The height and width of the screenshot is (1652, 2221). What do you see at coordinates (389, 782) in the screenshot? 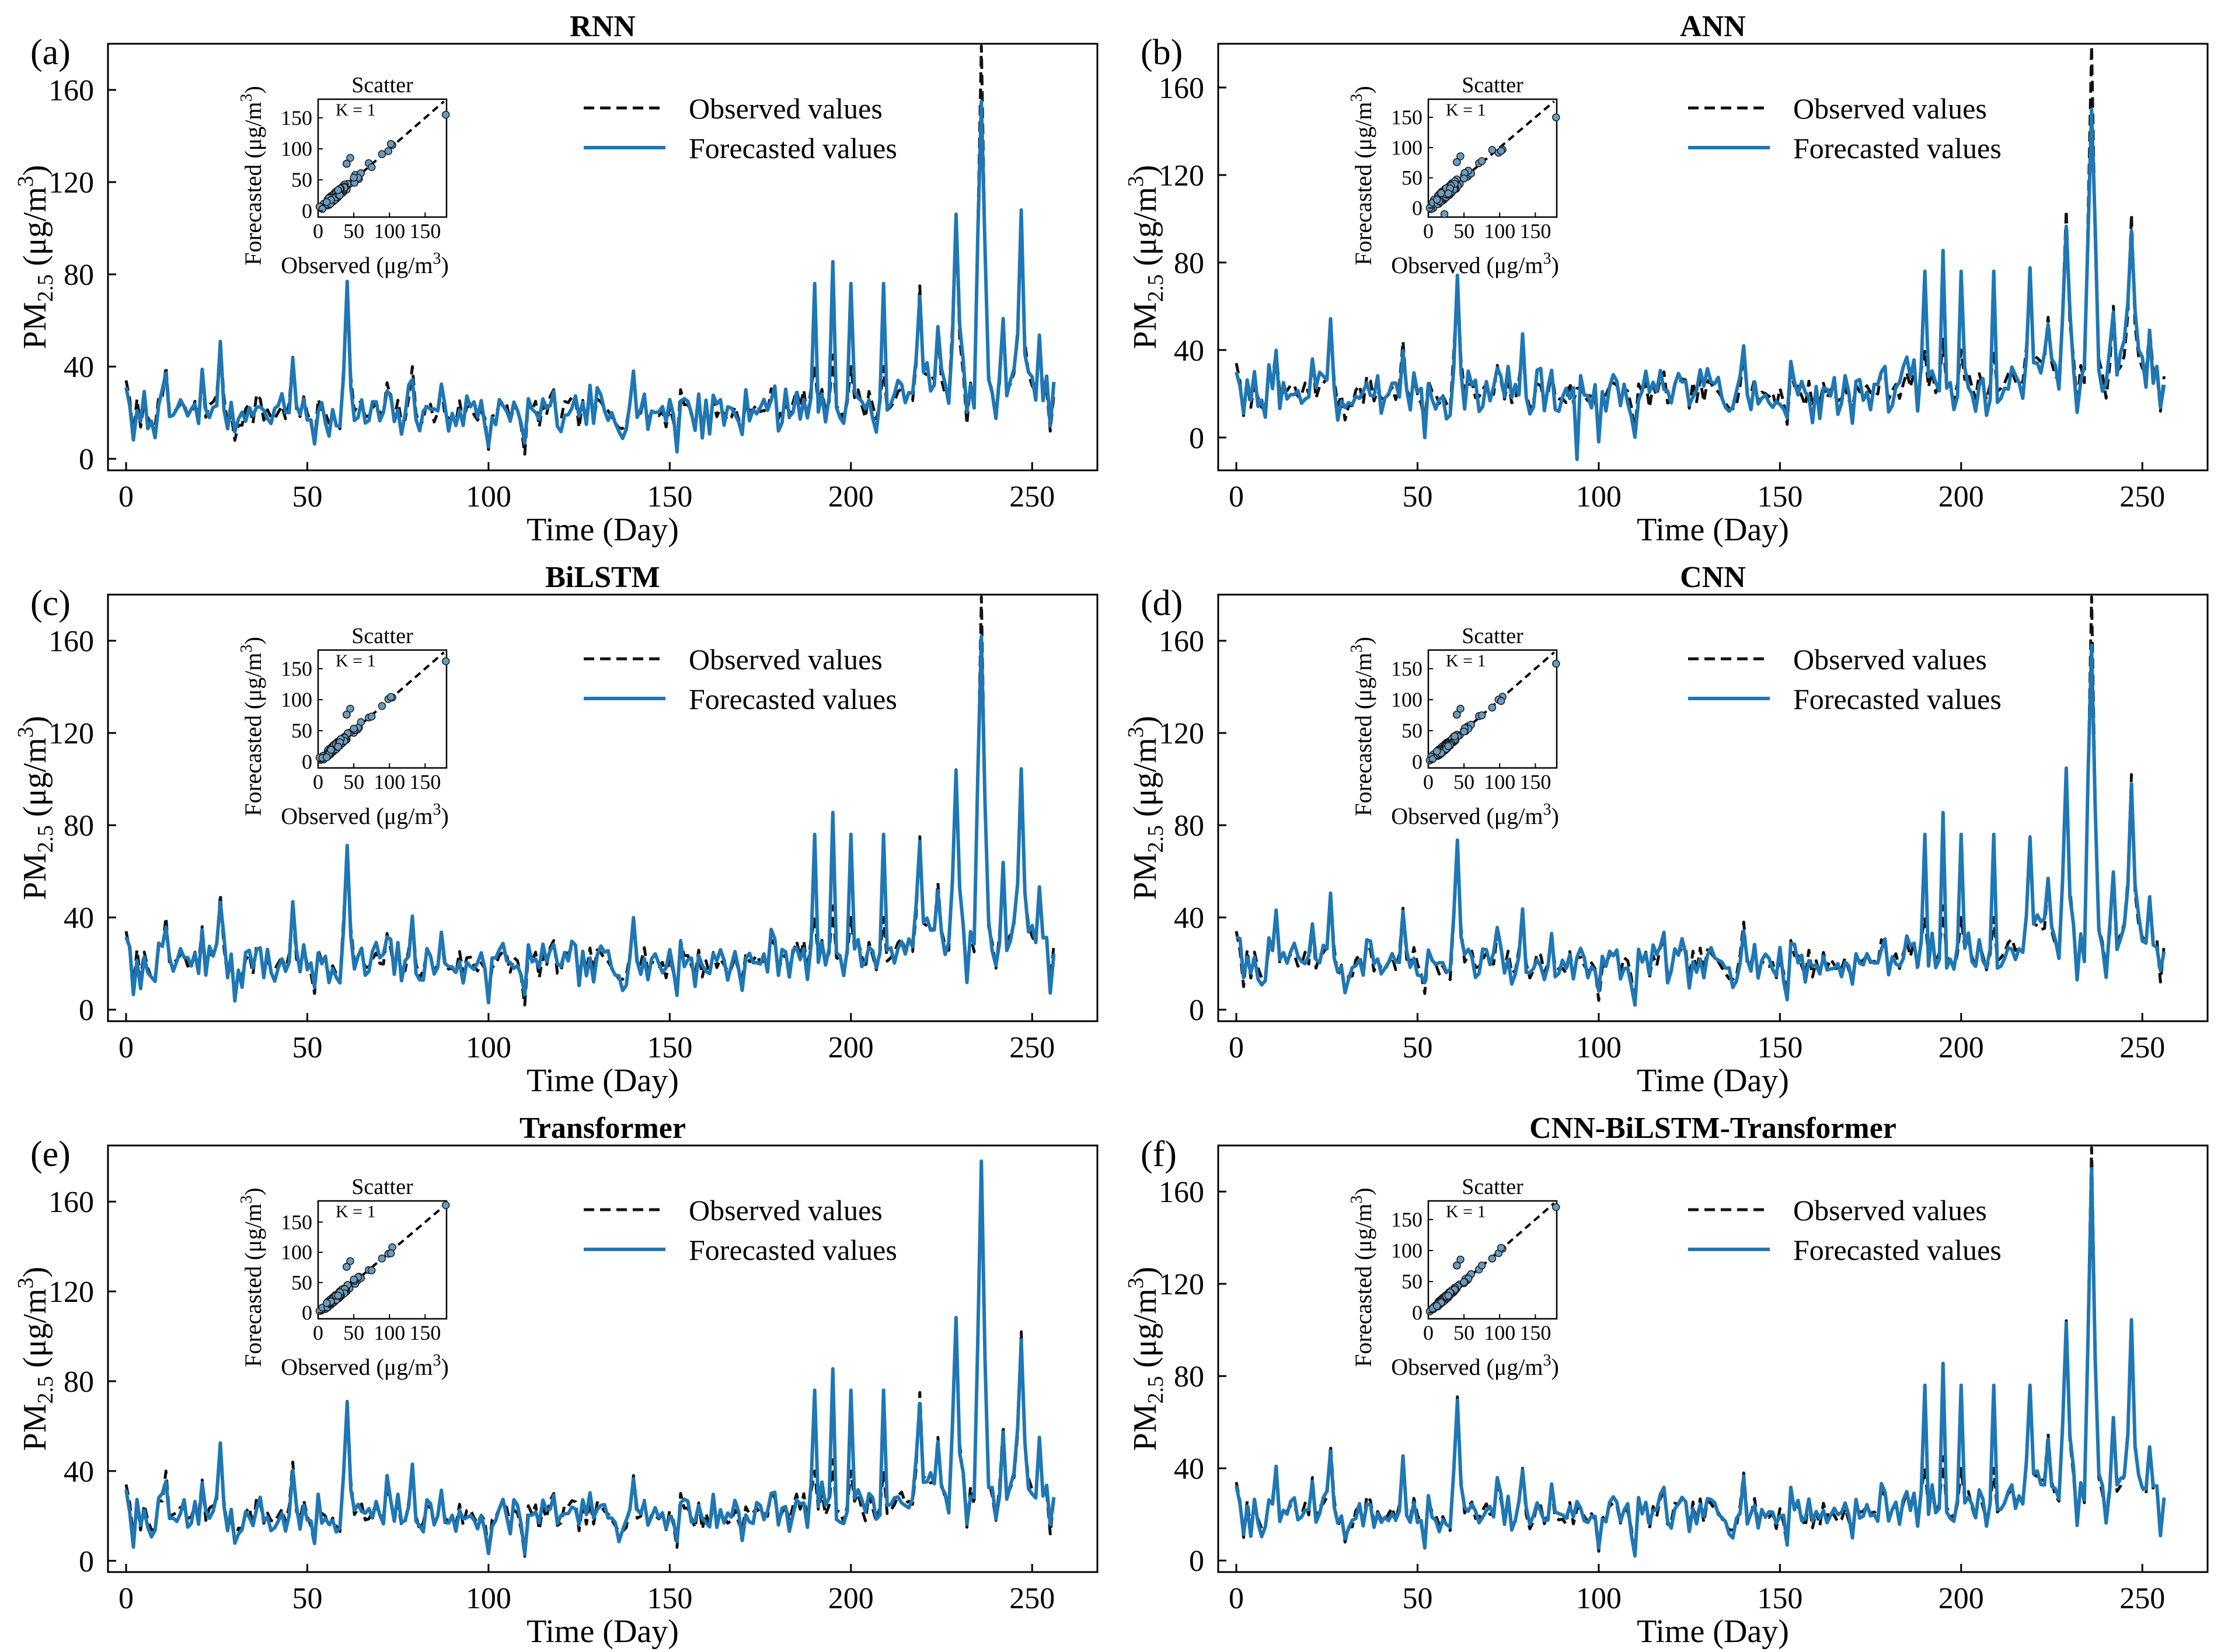
I see `inset-x-tick-label: 100` at bounding box center [389, 782].